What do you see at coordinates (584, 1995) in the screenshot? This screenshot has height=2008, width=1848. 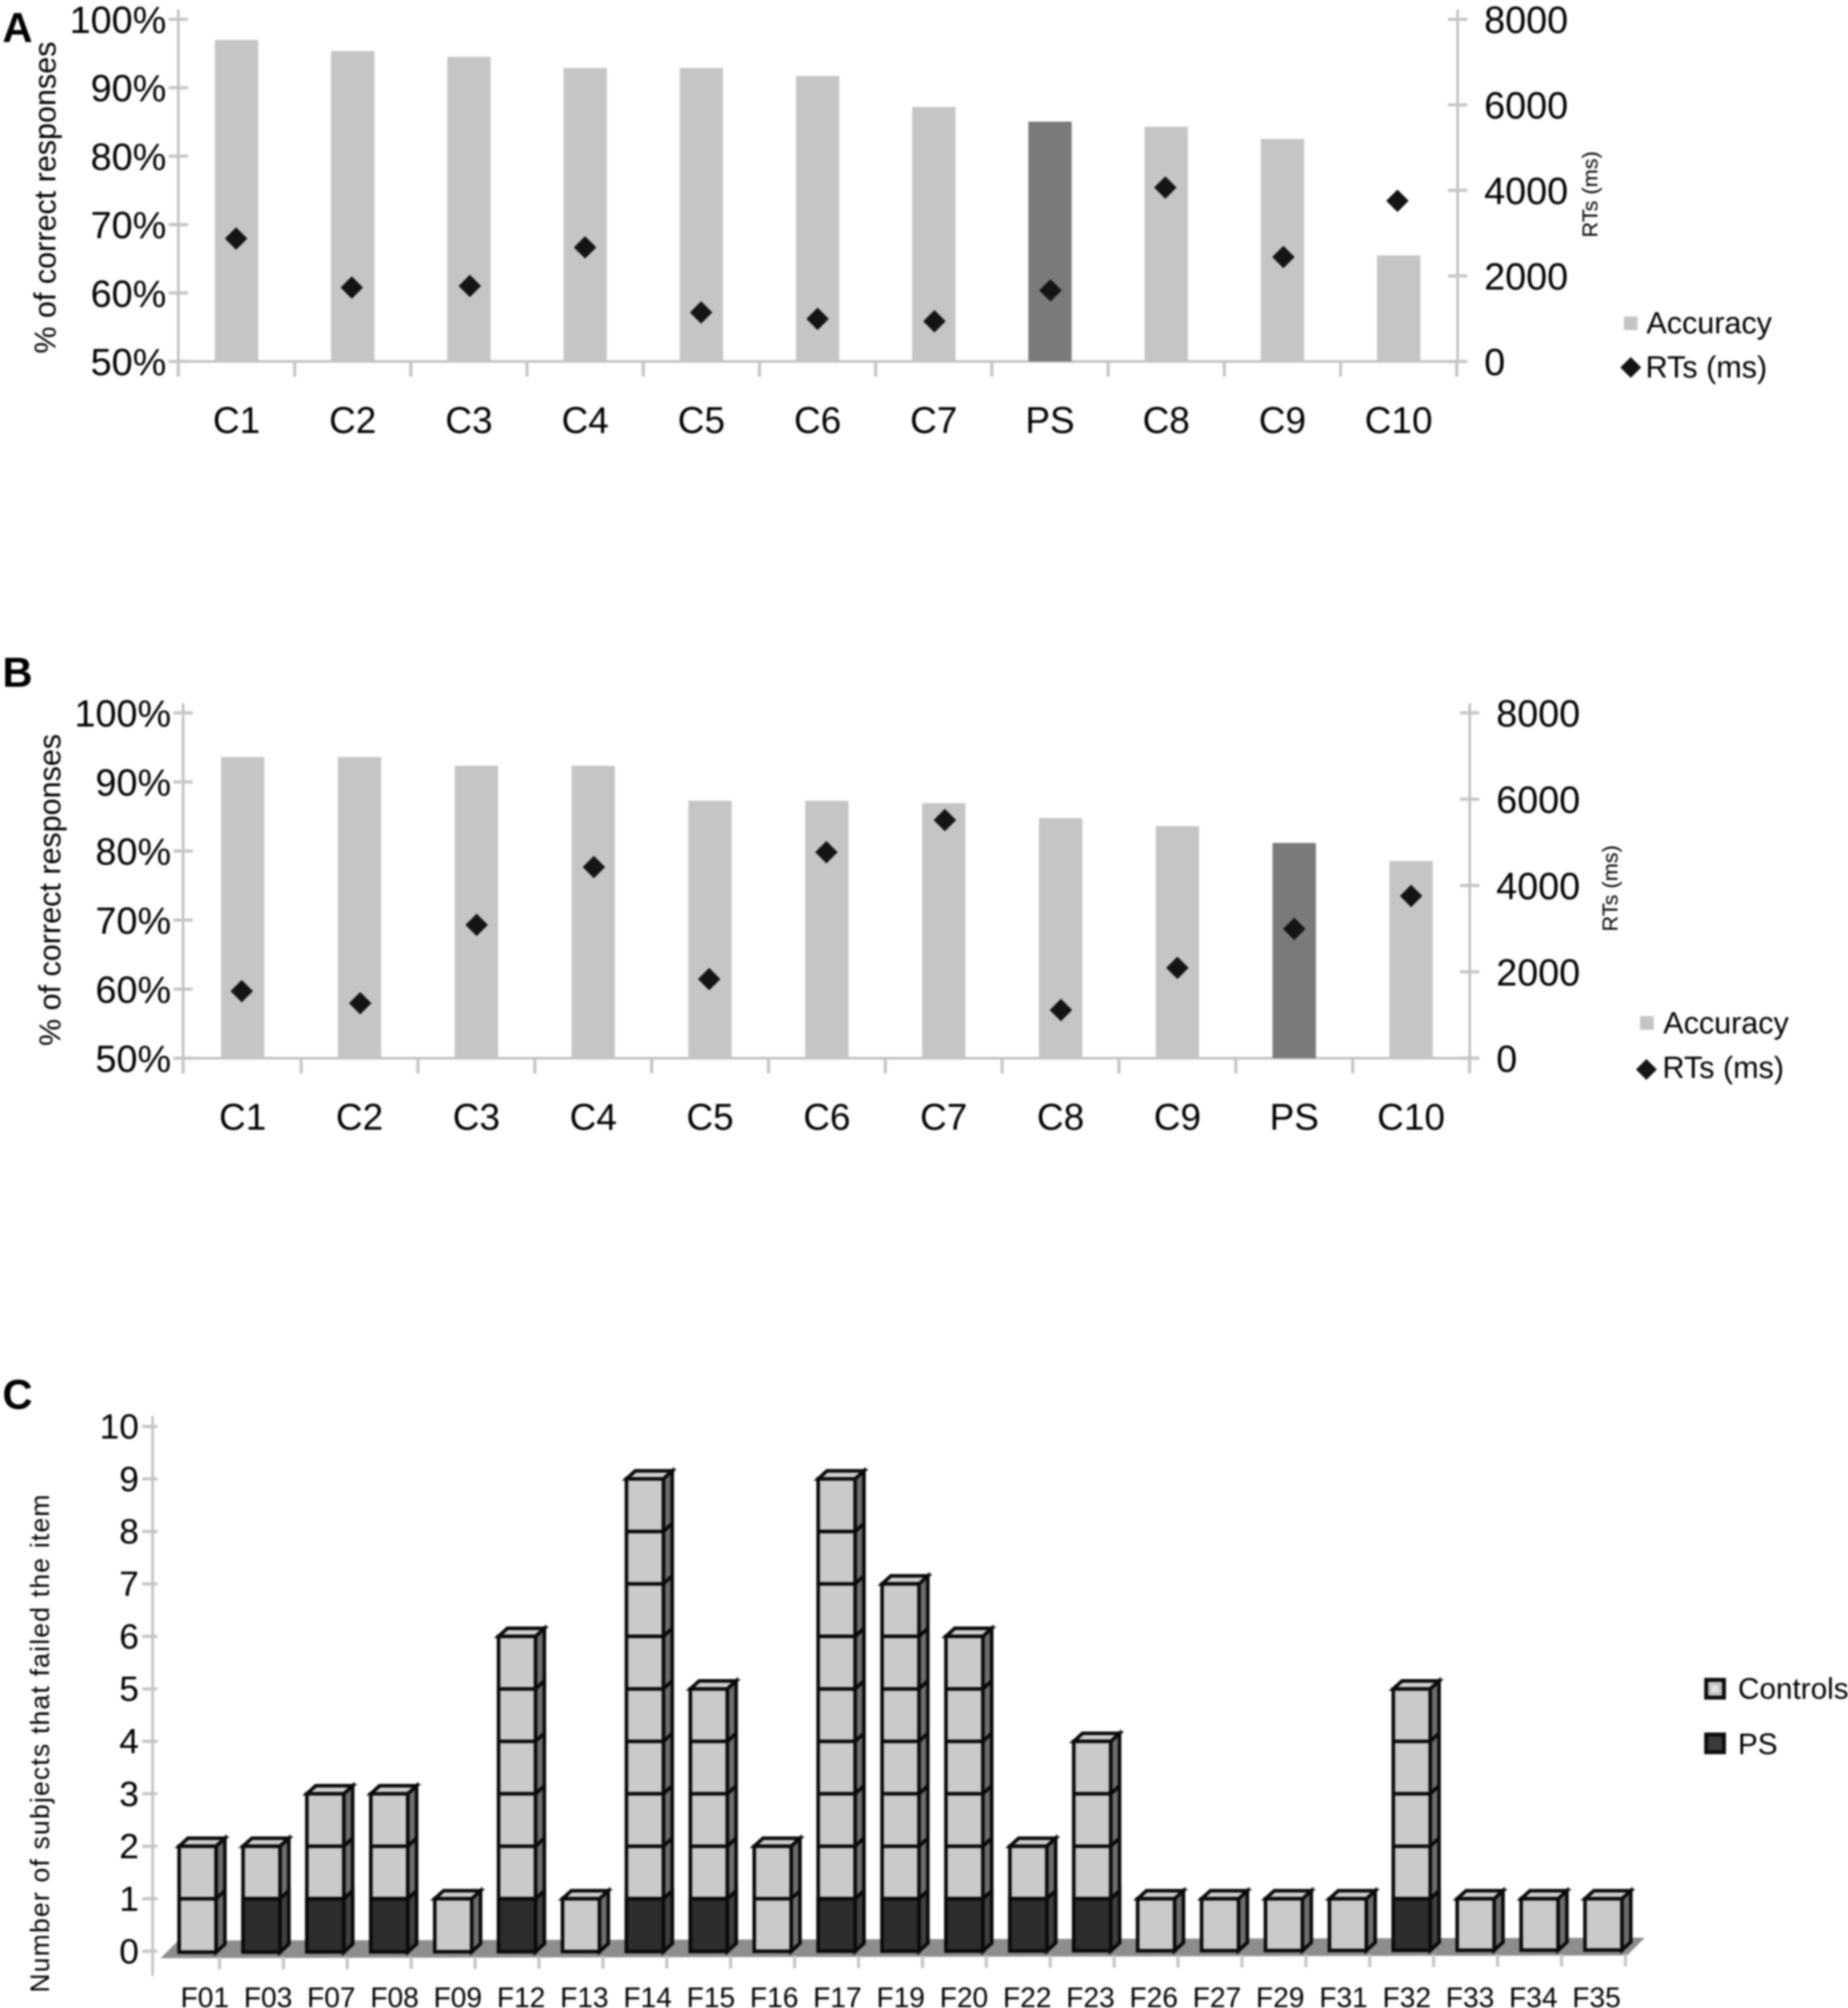 I see `svg-text: F13` at bounding box center [584, 1995].